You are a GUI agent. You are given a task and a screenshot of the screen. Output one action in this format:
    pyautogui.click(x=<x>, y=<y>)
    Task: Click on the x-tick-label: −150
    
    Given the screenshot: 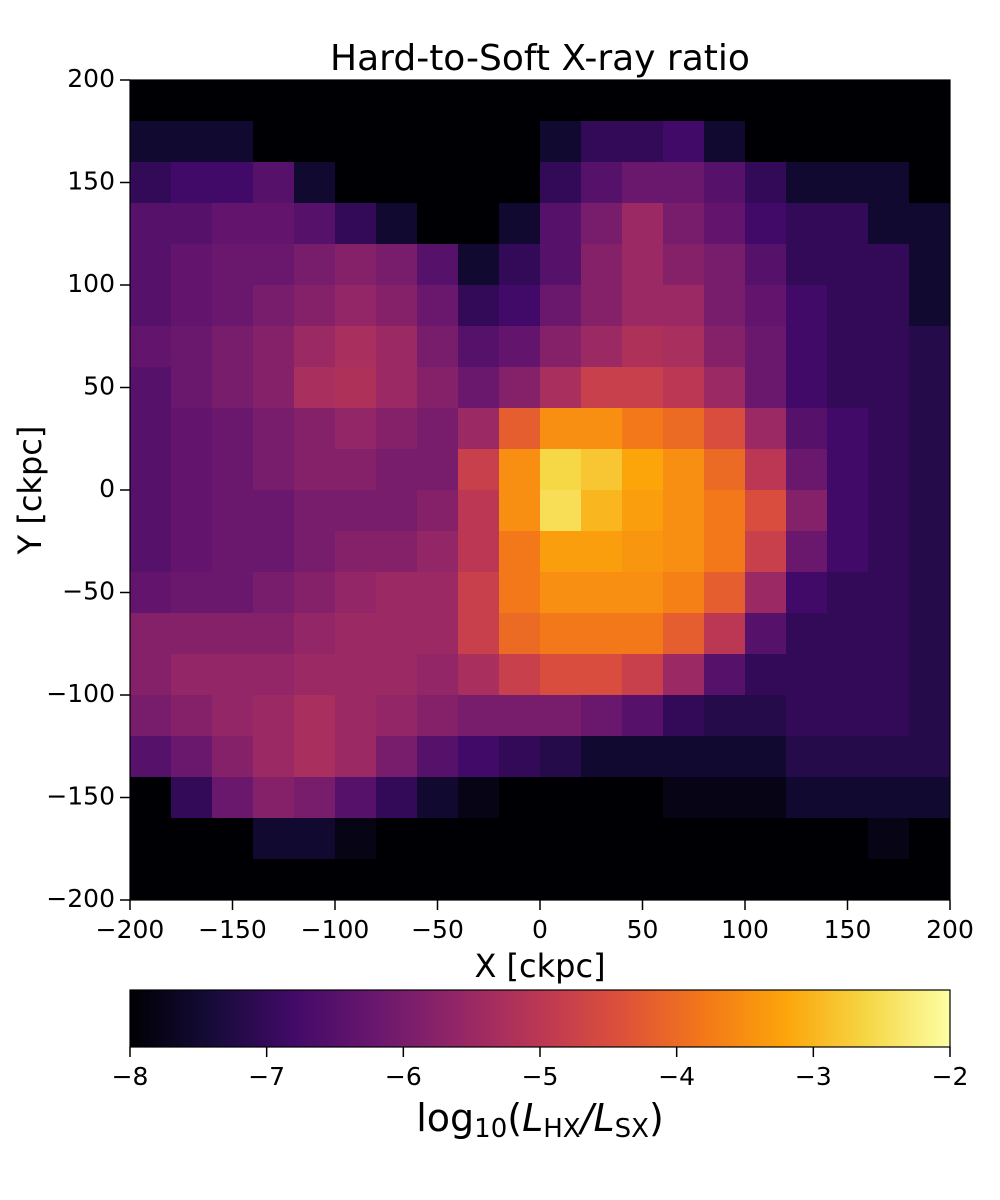 What is the action you would take?
    pyautogui.click(x=232, y=929)
    